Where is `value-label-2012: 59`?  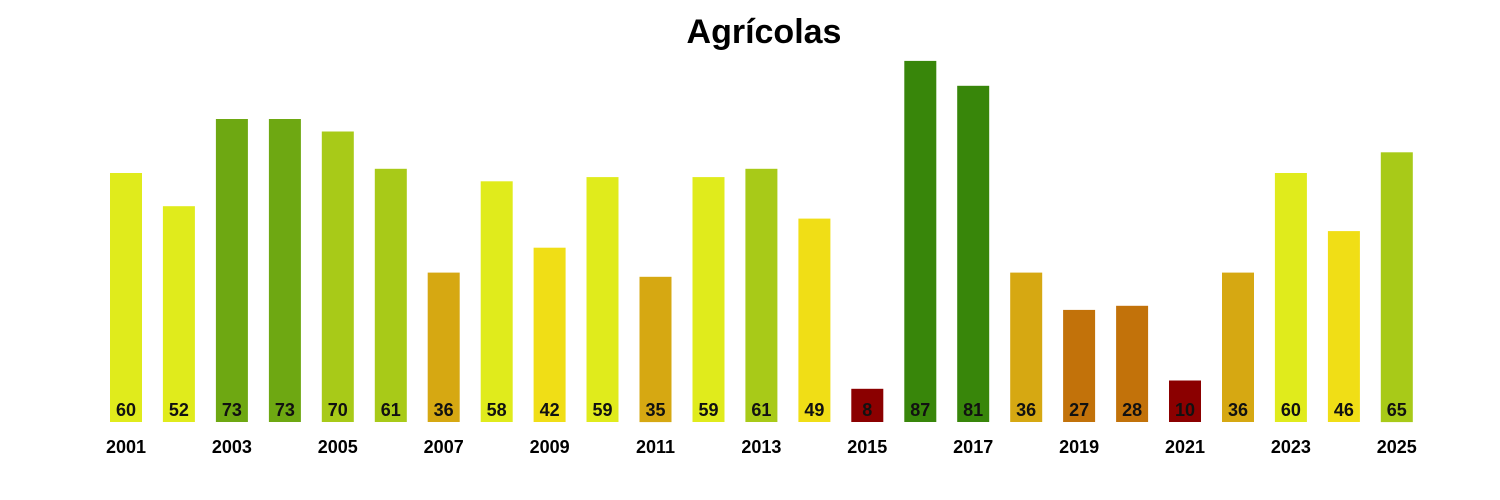 value-label-2012: 59 is located at coordinates (708, 410).